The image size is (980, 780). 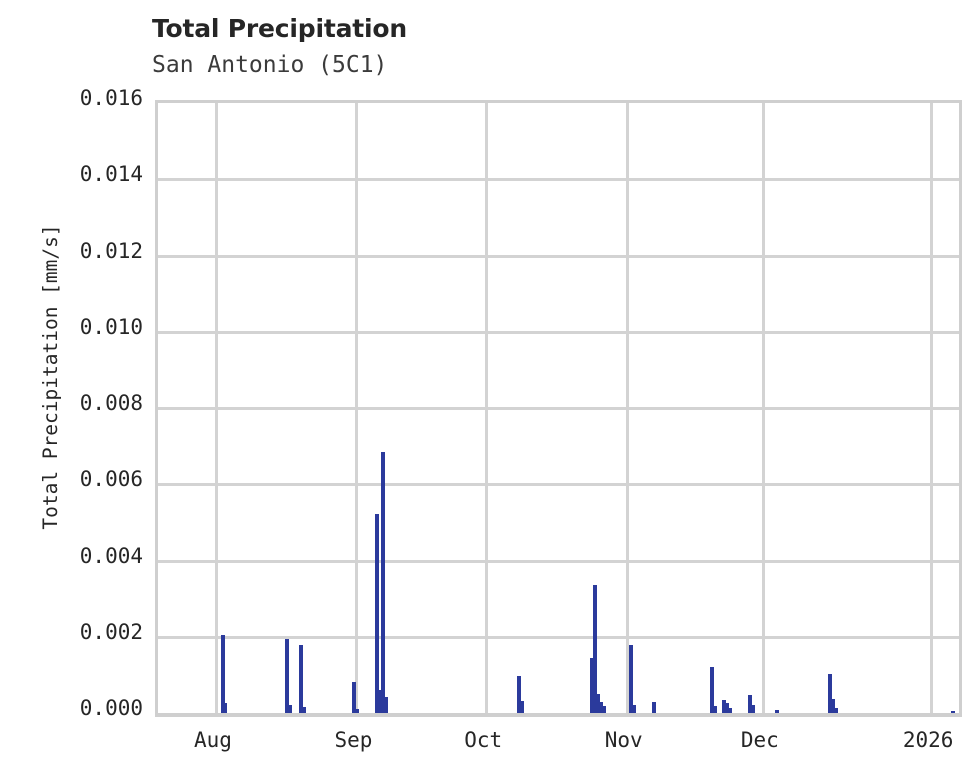 What do you see at coordinates (50, 377) in the screenshot?
I see `y-axis-label: Total Precipitation [mm/s]` at bounding box center [50, 377].